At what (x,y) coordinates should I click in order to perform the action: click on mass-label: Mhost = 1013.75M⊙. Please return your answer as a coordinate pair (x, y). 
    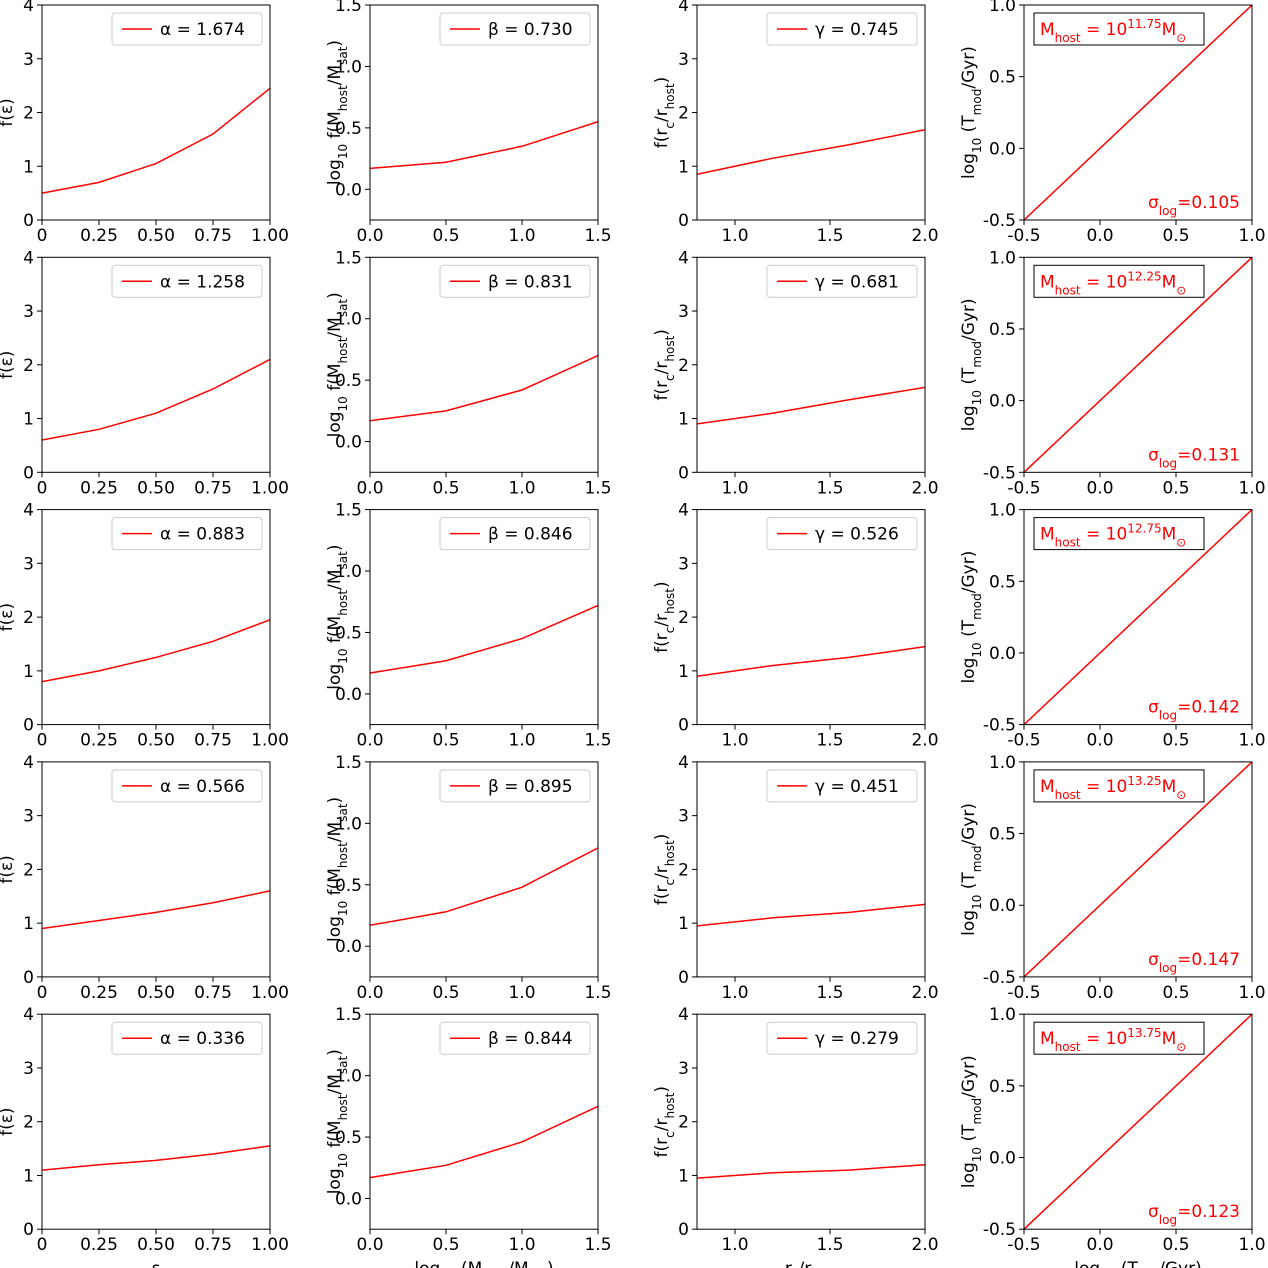
    Looking at the image, I should click on (1113, 1040).